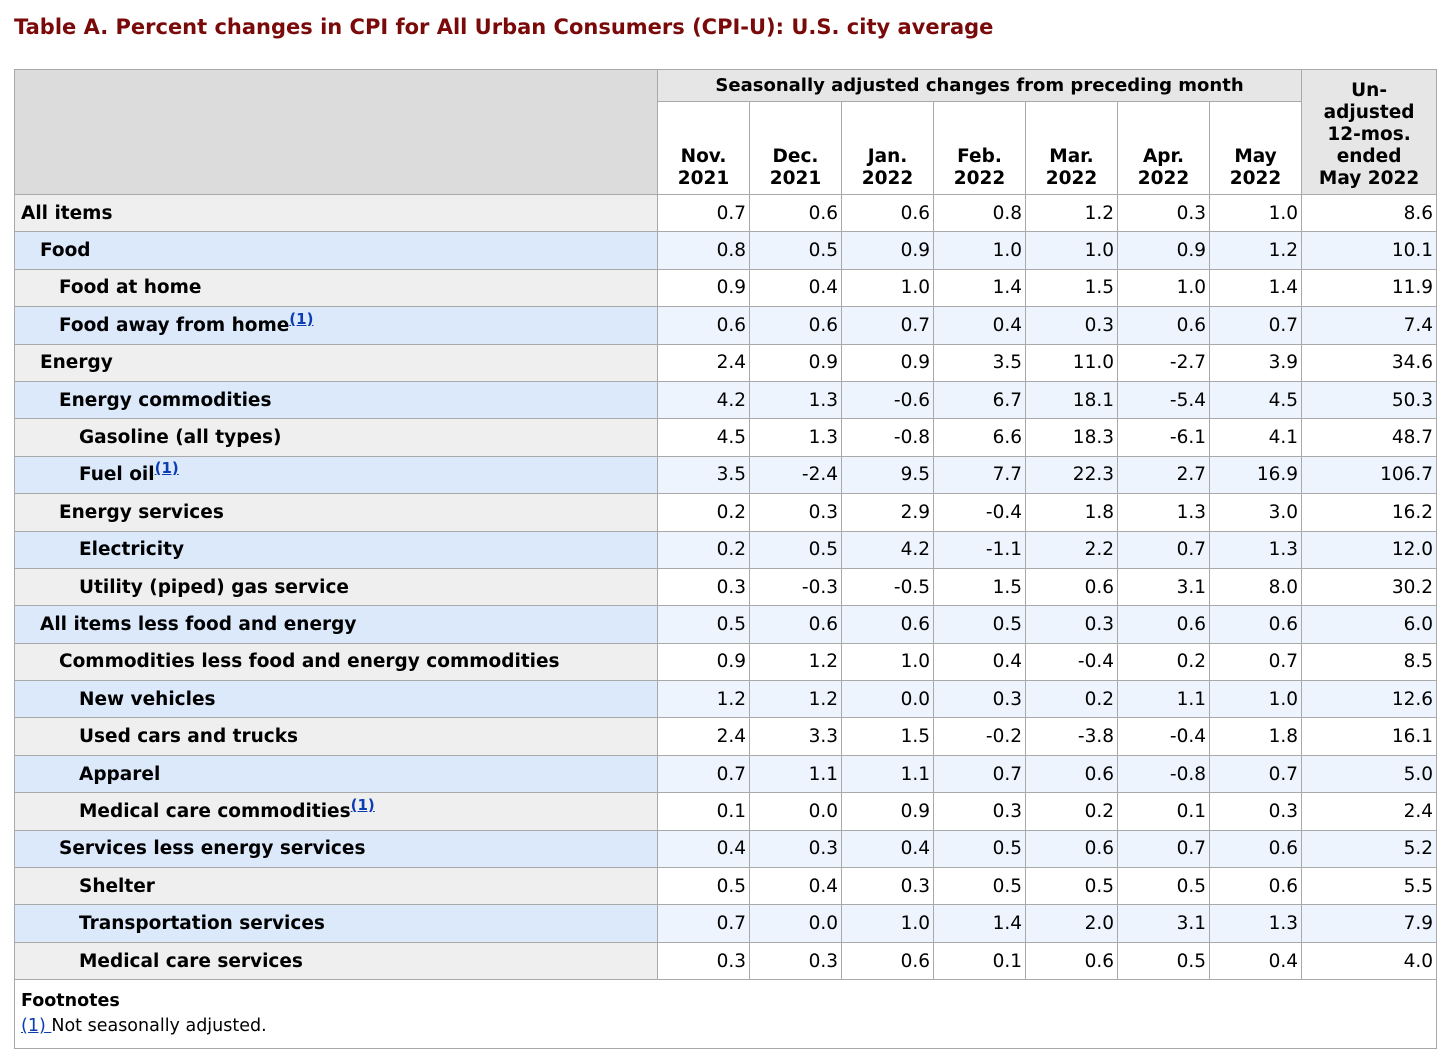 The width and height of the screenshot is (1456, 1062). I want to click on row-label-cell: Medical care services, so click(336, 961).